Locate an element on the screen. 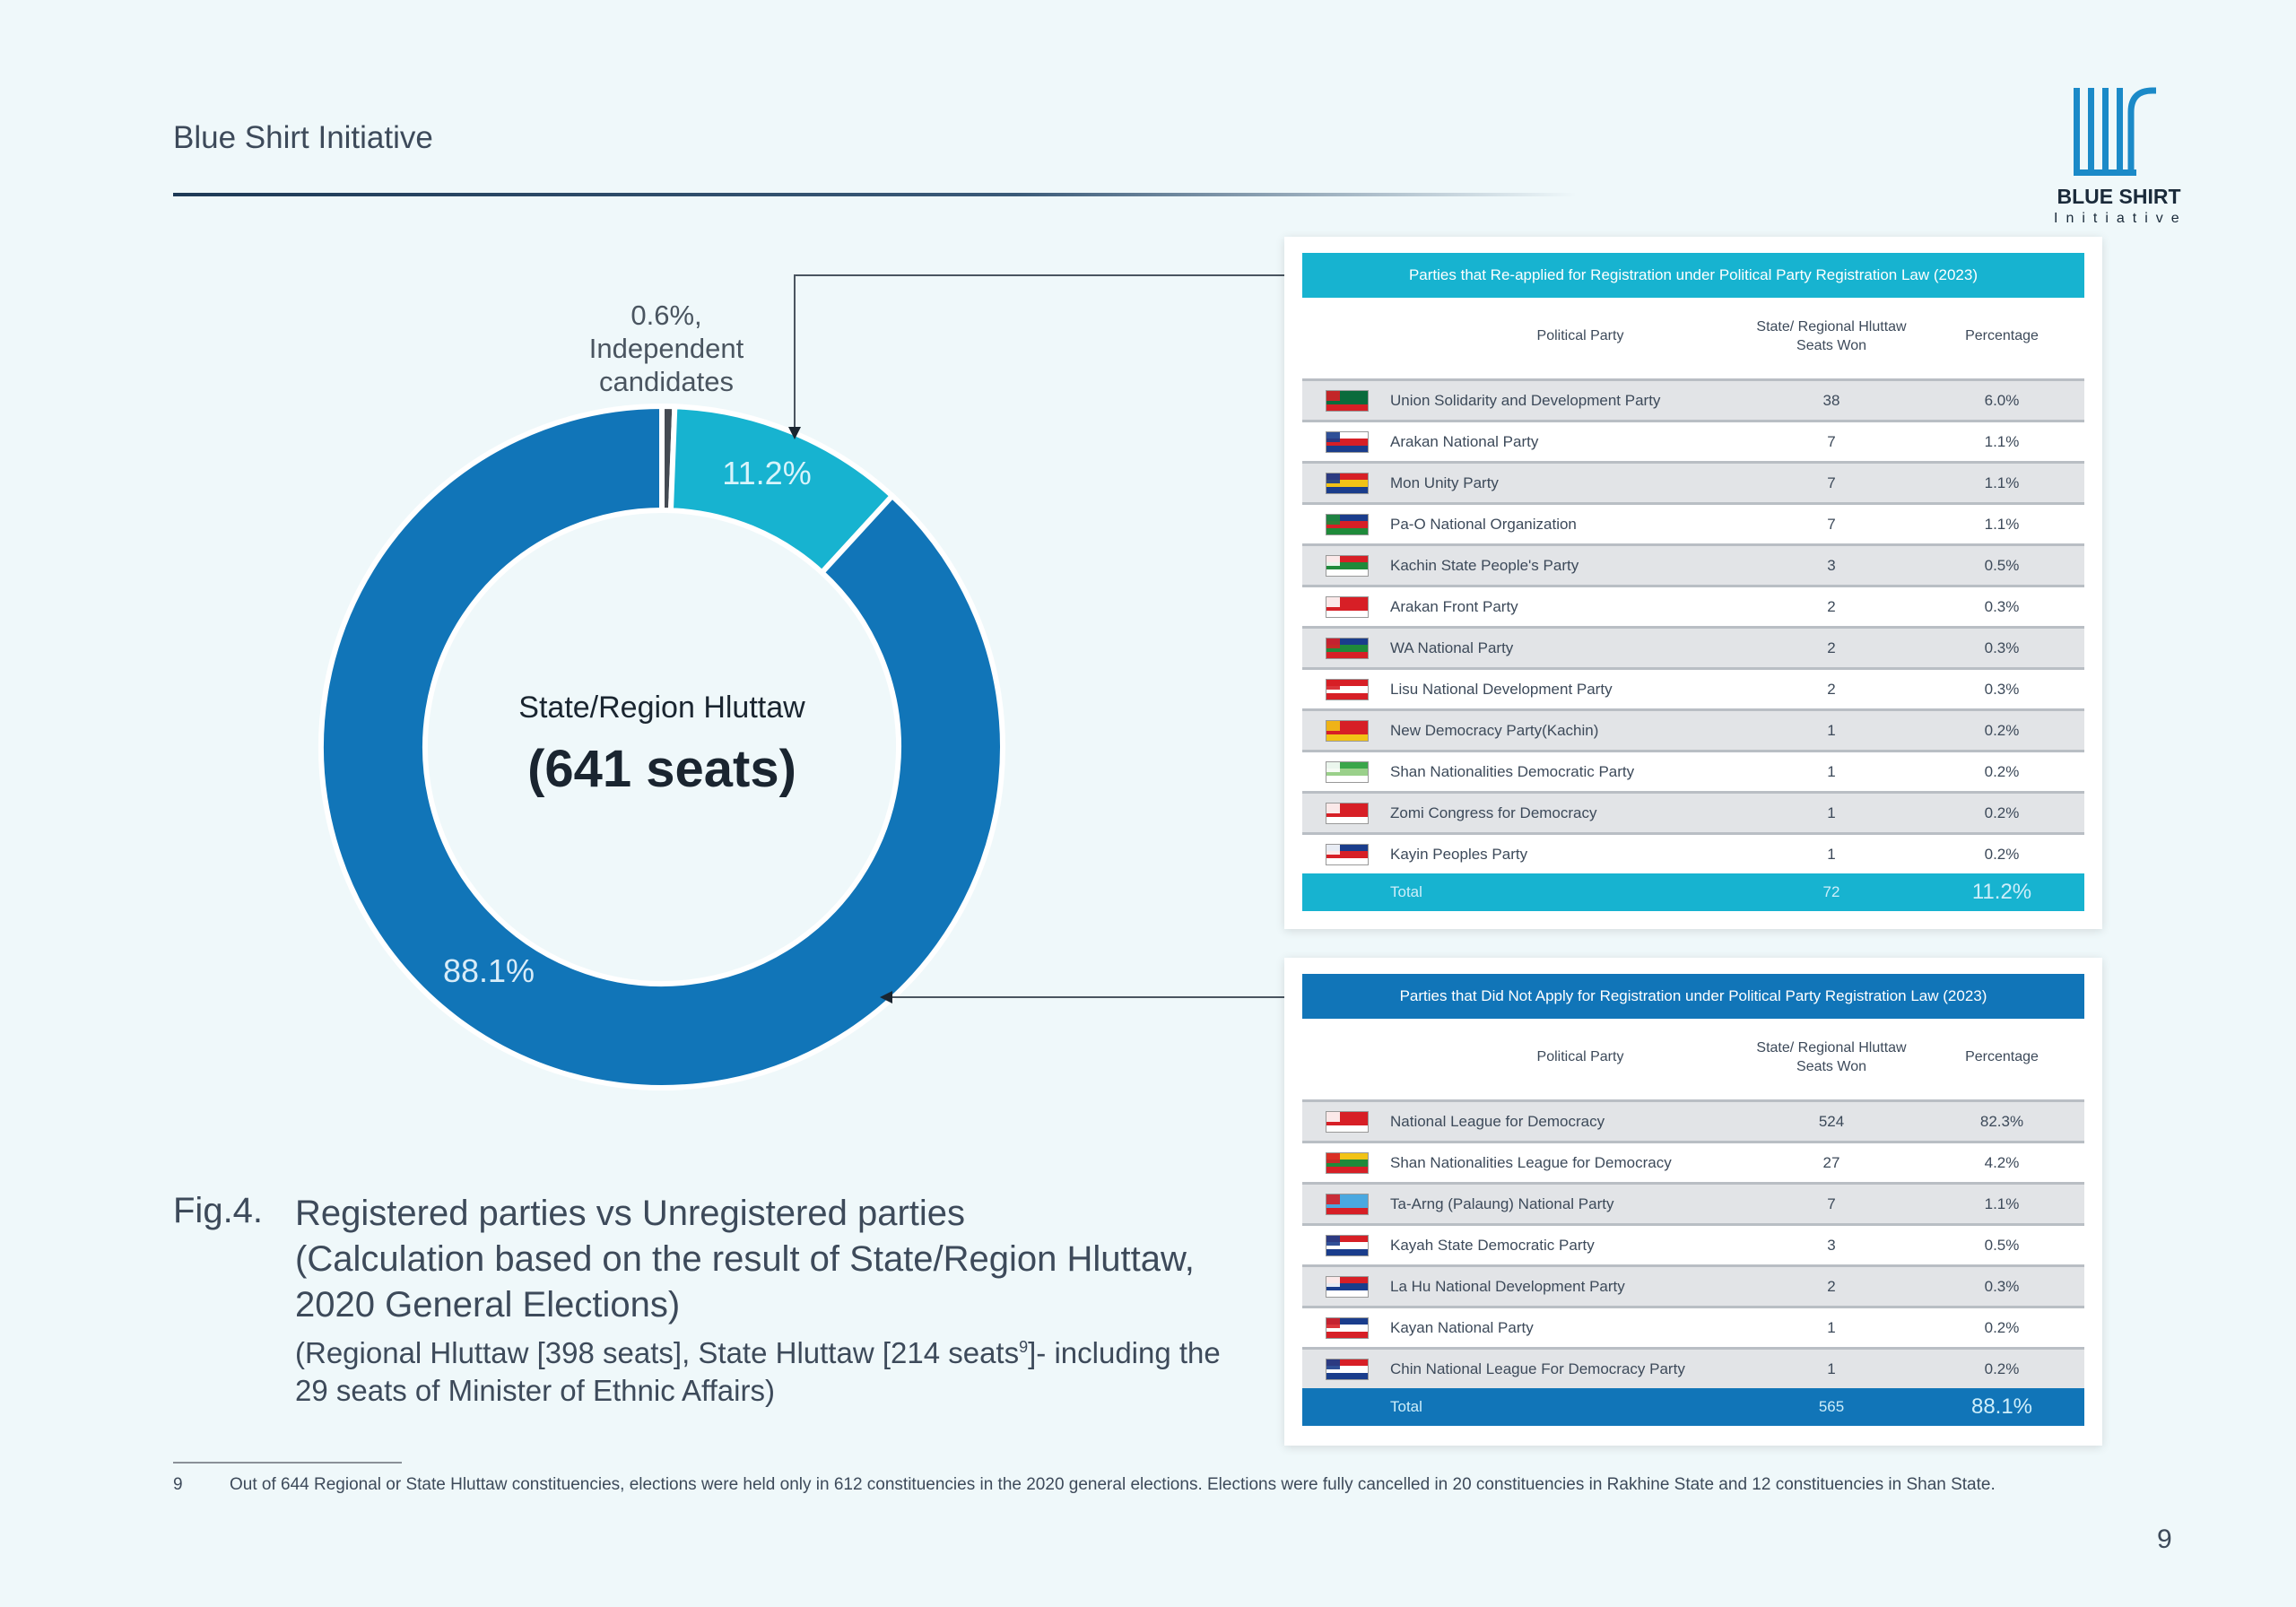 This screenshot has height=1607, width=2296. party-seats: 38 is located at coordinates (1831, 401).